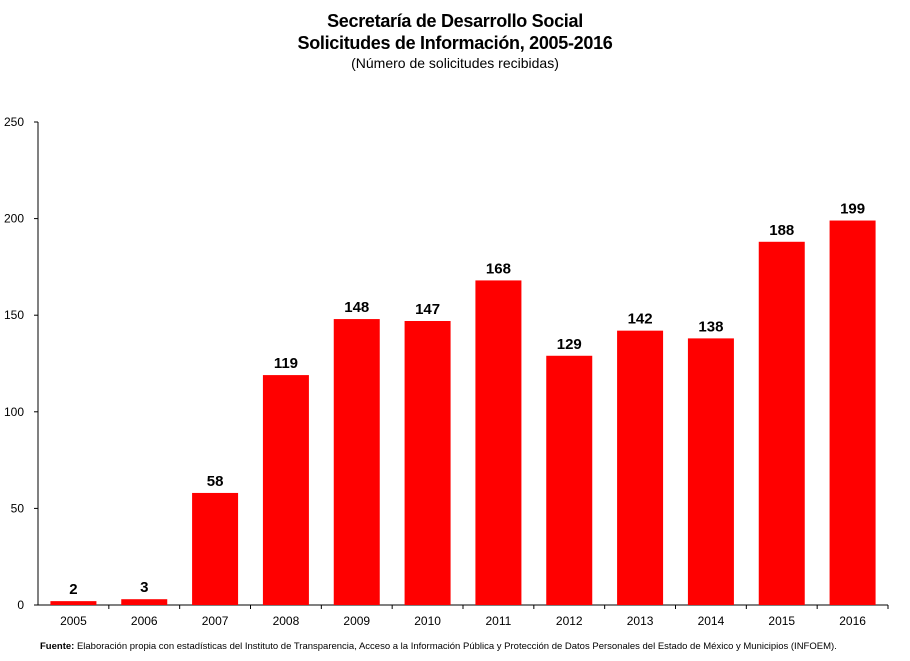 The height and width of the screenshot is (661, 910). I want to click on x-tick-label: 2008, so click(286, 621).